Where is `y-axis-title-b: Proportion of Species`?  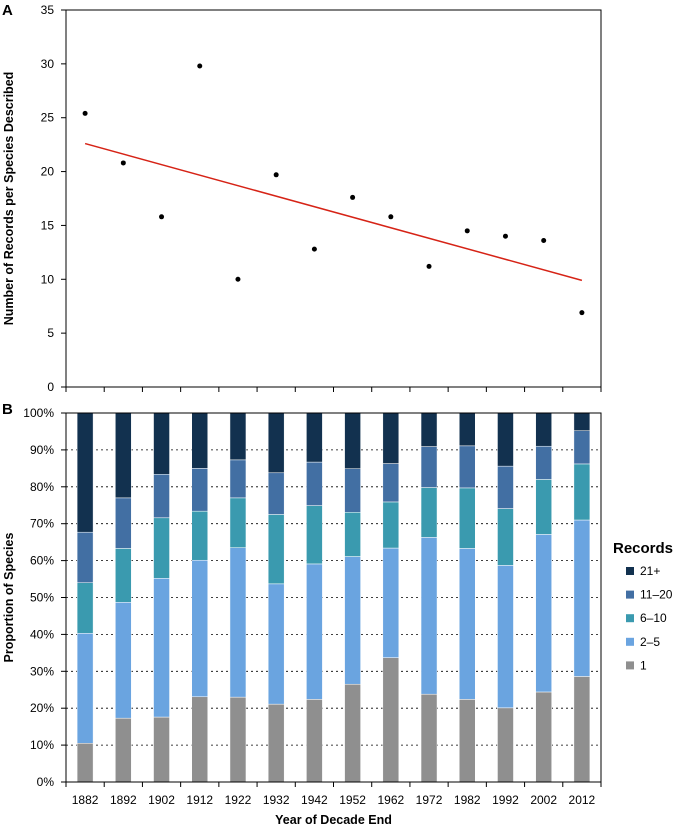 y-axis-title-b: Proportion of Species is located at coordinates (9, 598).